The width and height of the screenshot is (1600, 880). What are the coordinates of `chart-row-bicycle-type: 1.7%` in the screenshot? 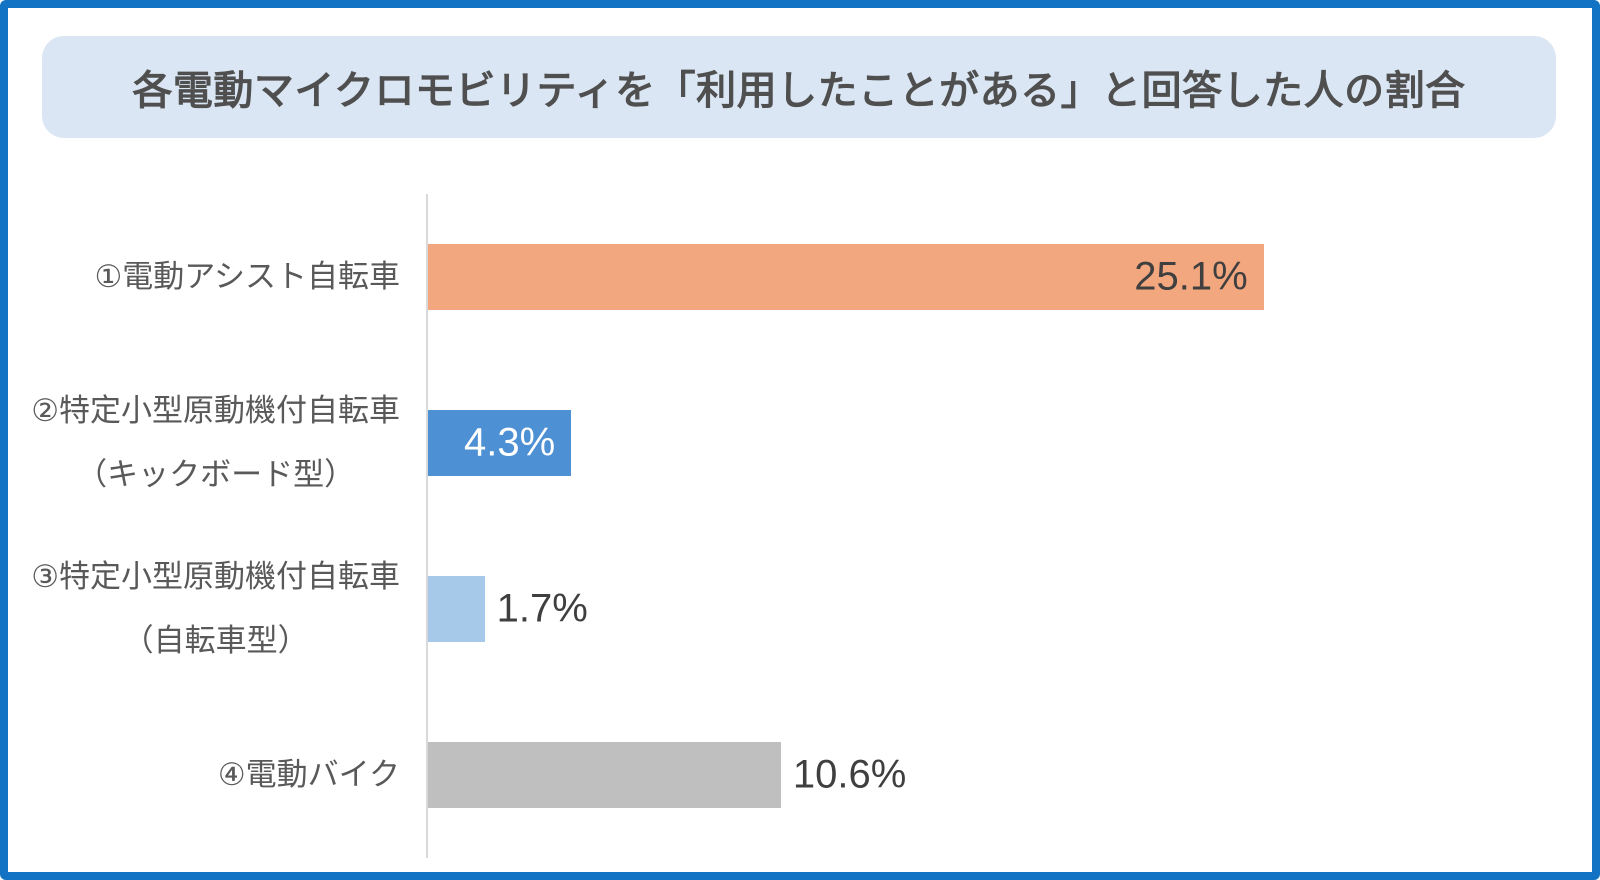 It's located at (994, 609).